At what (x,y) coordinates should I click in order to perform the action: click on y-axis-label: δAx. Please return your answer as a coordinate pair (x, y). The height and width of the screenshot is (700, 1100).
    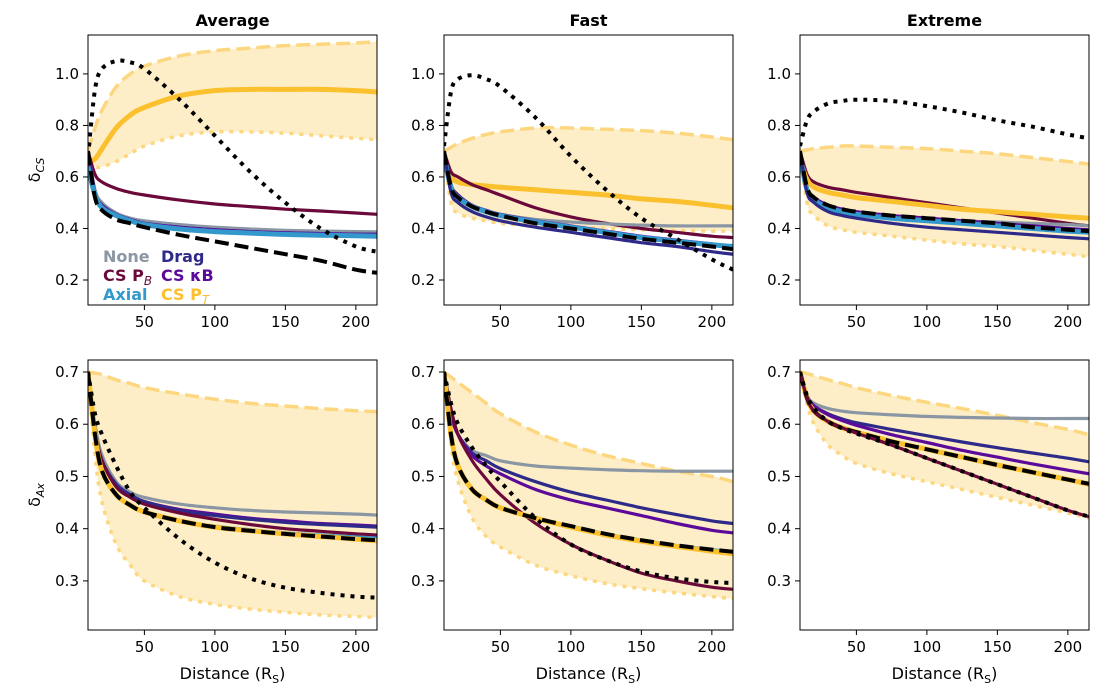
    Looking at the image, I should click on (36, 495).